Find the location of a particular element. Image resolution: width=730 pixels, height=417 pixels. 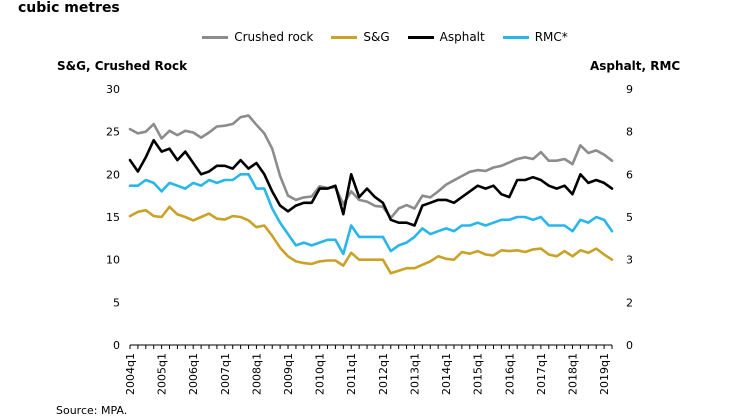

left-tick-label: 20 is located at coordinates (113, 174).